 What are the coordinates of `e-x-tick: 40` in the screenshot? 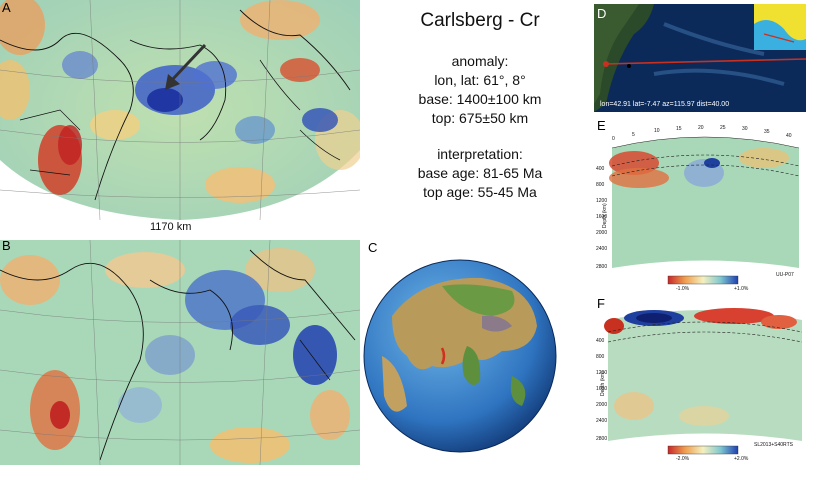 It's located at (789, 136).